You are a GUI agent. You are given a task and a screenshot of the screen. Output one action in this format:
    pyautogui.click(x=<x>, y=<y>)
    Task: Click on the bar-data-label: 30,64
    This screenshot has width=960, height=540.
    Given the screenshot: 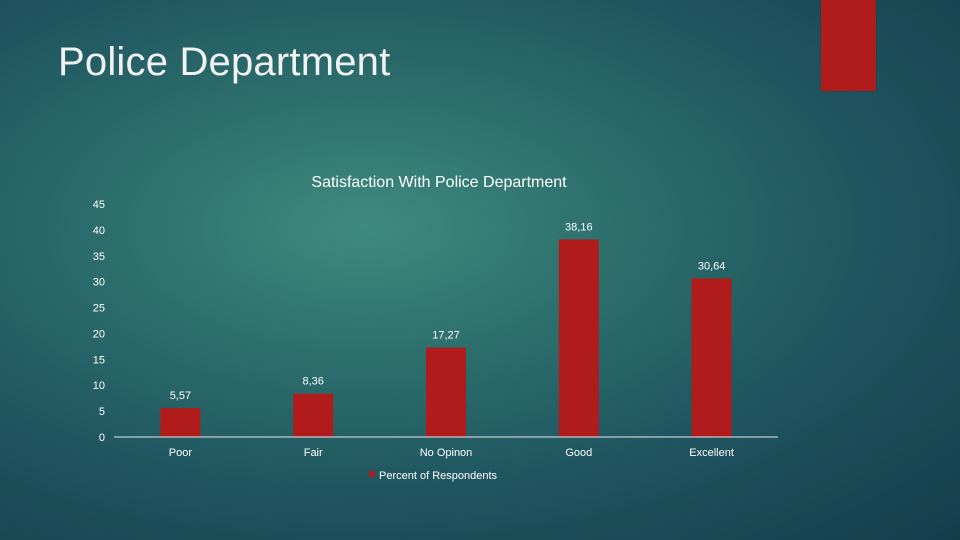 What is the action you would take?
    pyautogui.click(x=712, y=266)
    